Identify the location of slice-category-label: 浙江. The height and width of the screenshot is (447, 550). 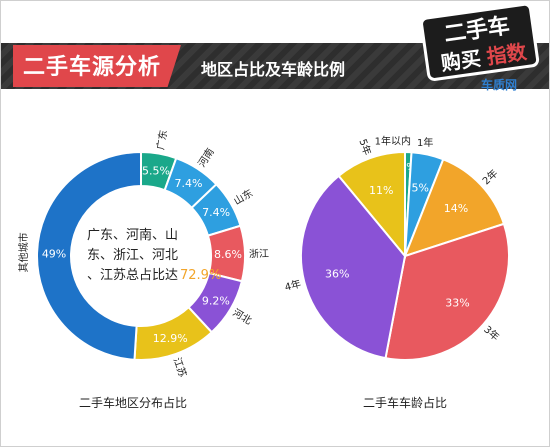
(259, 254).